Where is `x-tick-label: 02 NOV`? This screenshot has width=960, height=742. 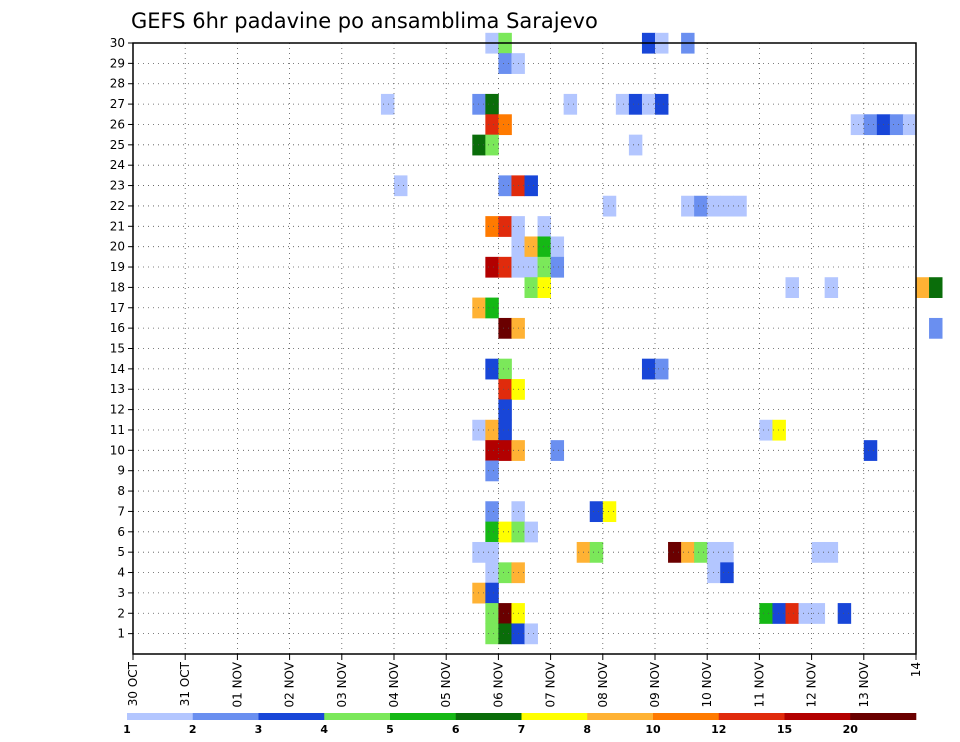
x-tick-label: 02 NOV is located at coordinates (290, 684).